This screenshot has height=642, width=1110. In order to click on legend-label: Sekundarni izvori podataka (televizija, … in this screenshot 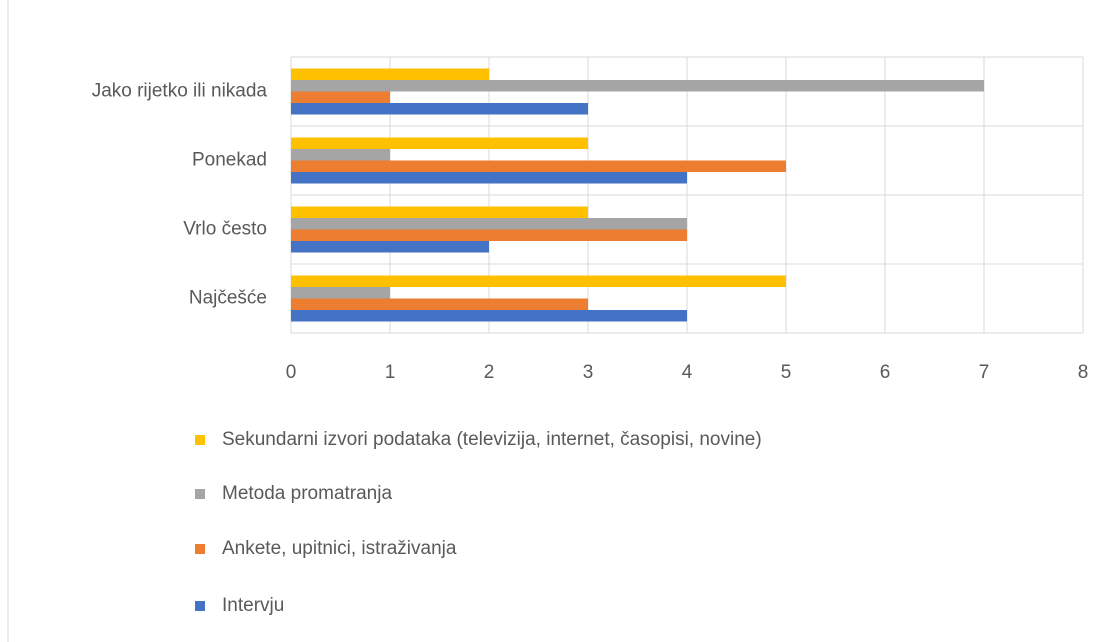, I will do `click(492, 439)`.